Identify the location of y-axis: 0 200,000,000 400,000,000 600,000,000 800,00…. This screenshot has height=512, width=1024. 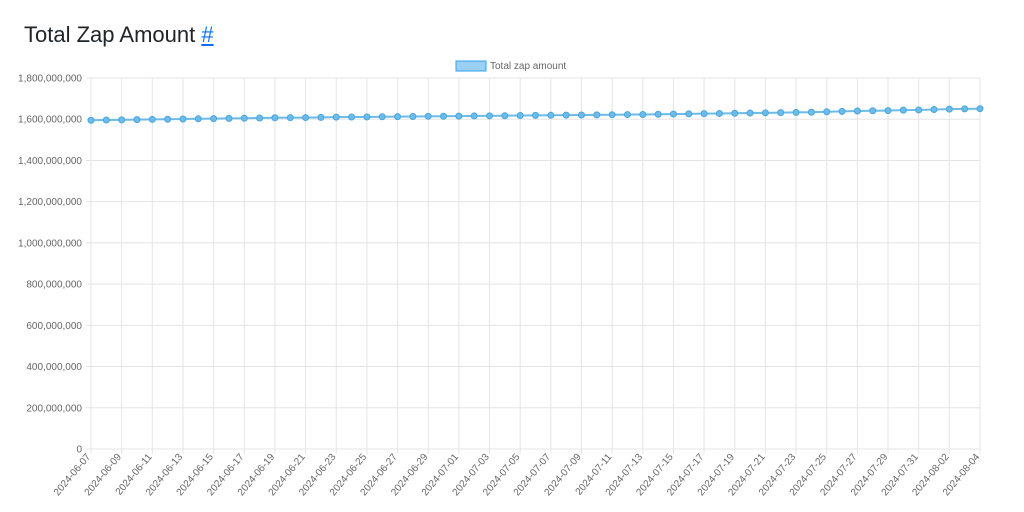
(50, 265).